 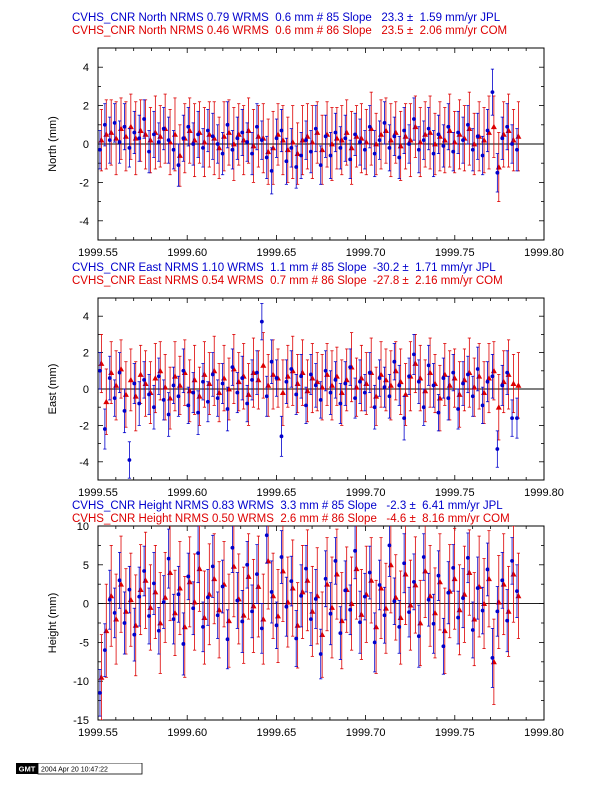 What do you see at coordinates (86, 566) in the screenshot?
I see `y-tick-label: 5` at bounding box center [86, 566].